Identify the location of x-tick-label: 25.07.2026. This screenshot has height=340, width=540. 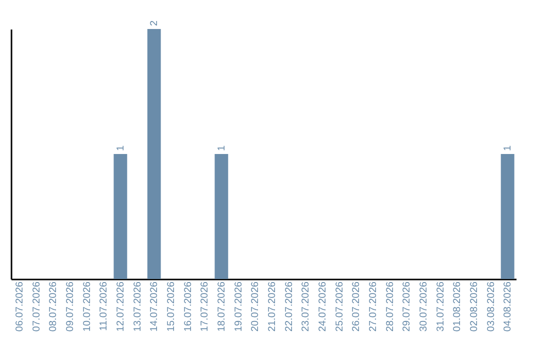
(340, 306).